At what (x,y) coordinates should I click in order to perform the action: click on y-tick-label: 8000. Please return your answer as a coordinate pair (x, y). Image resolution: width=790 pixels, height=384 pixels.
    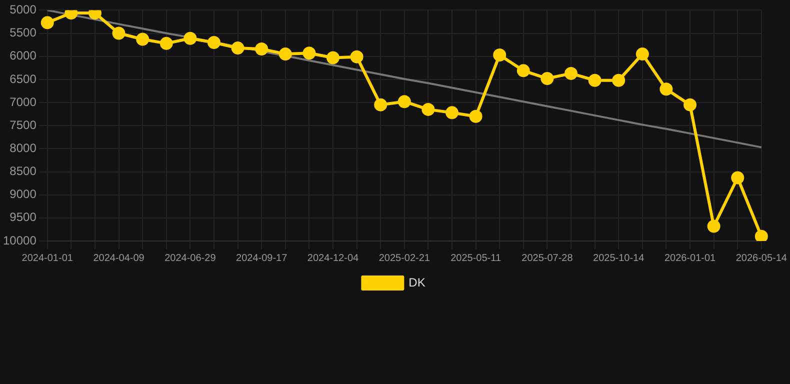
    Looking at the image, I should click on (23, 147).